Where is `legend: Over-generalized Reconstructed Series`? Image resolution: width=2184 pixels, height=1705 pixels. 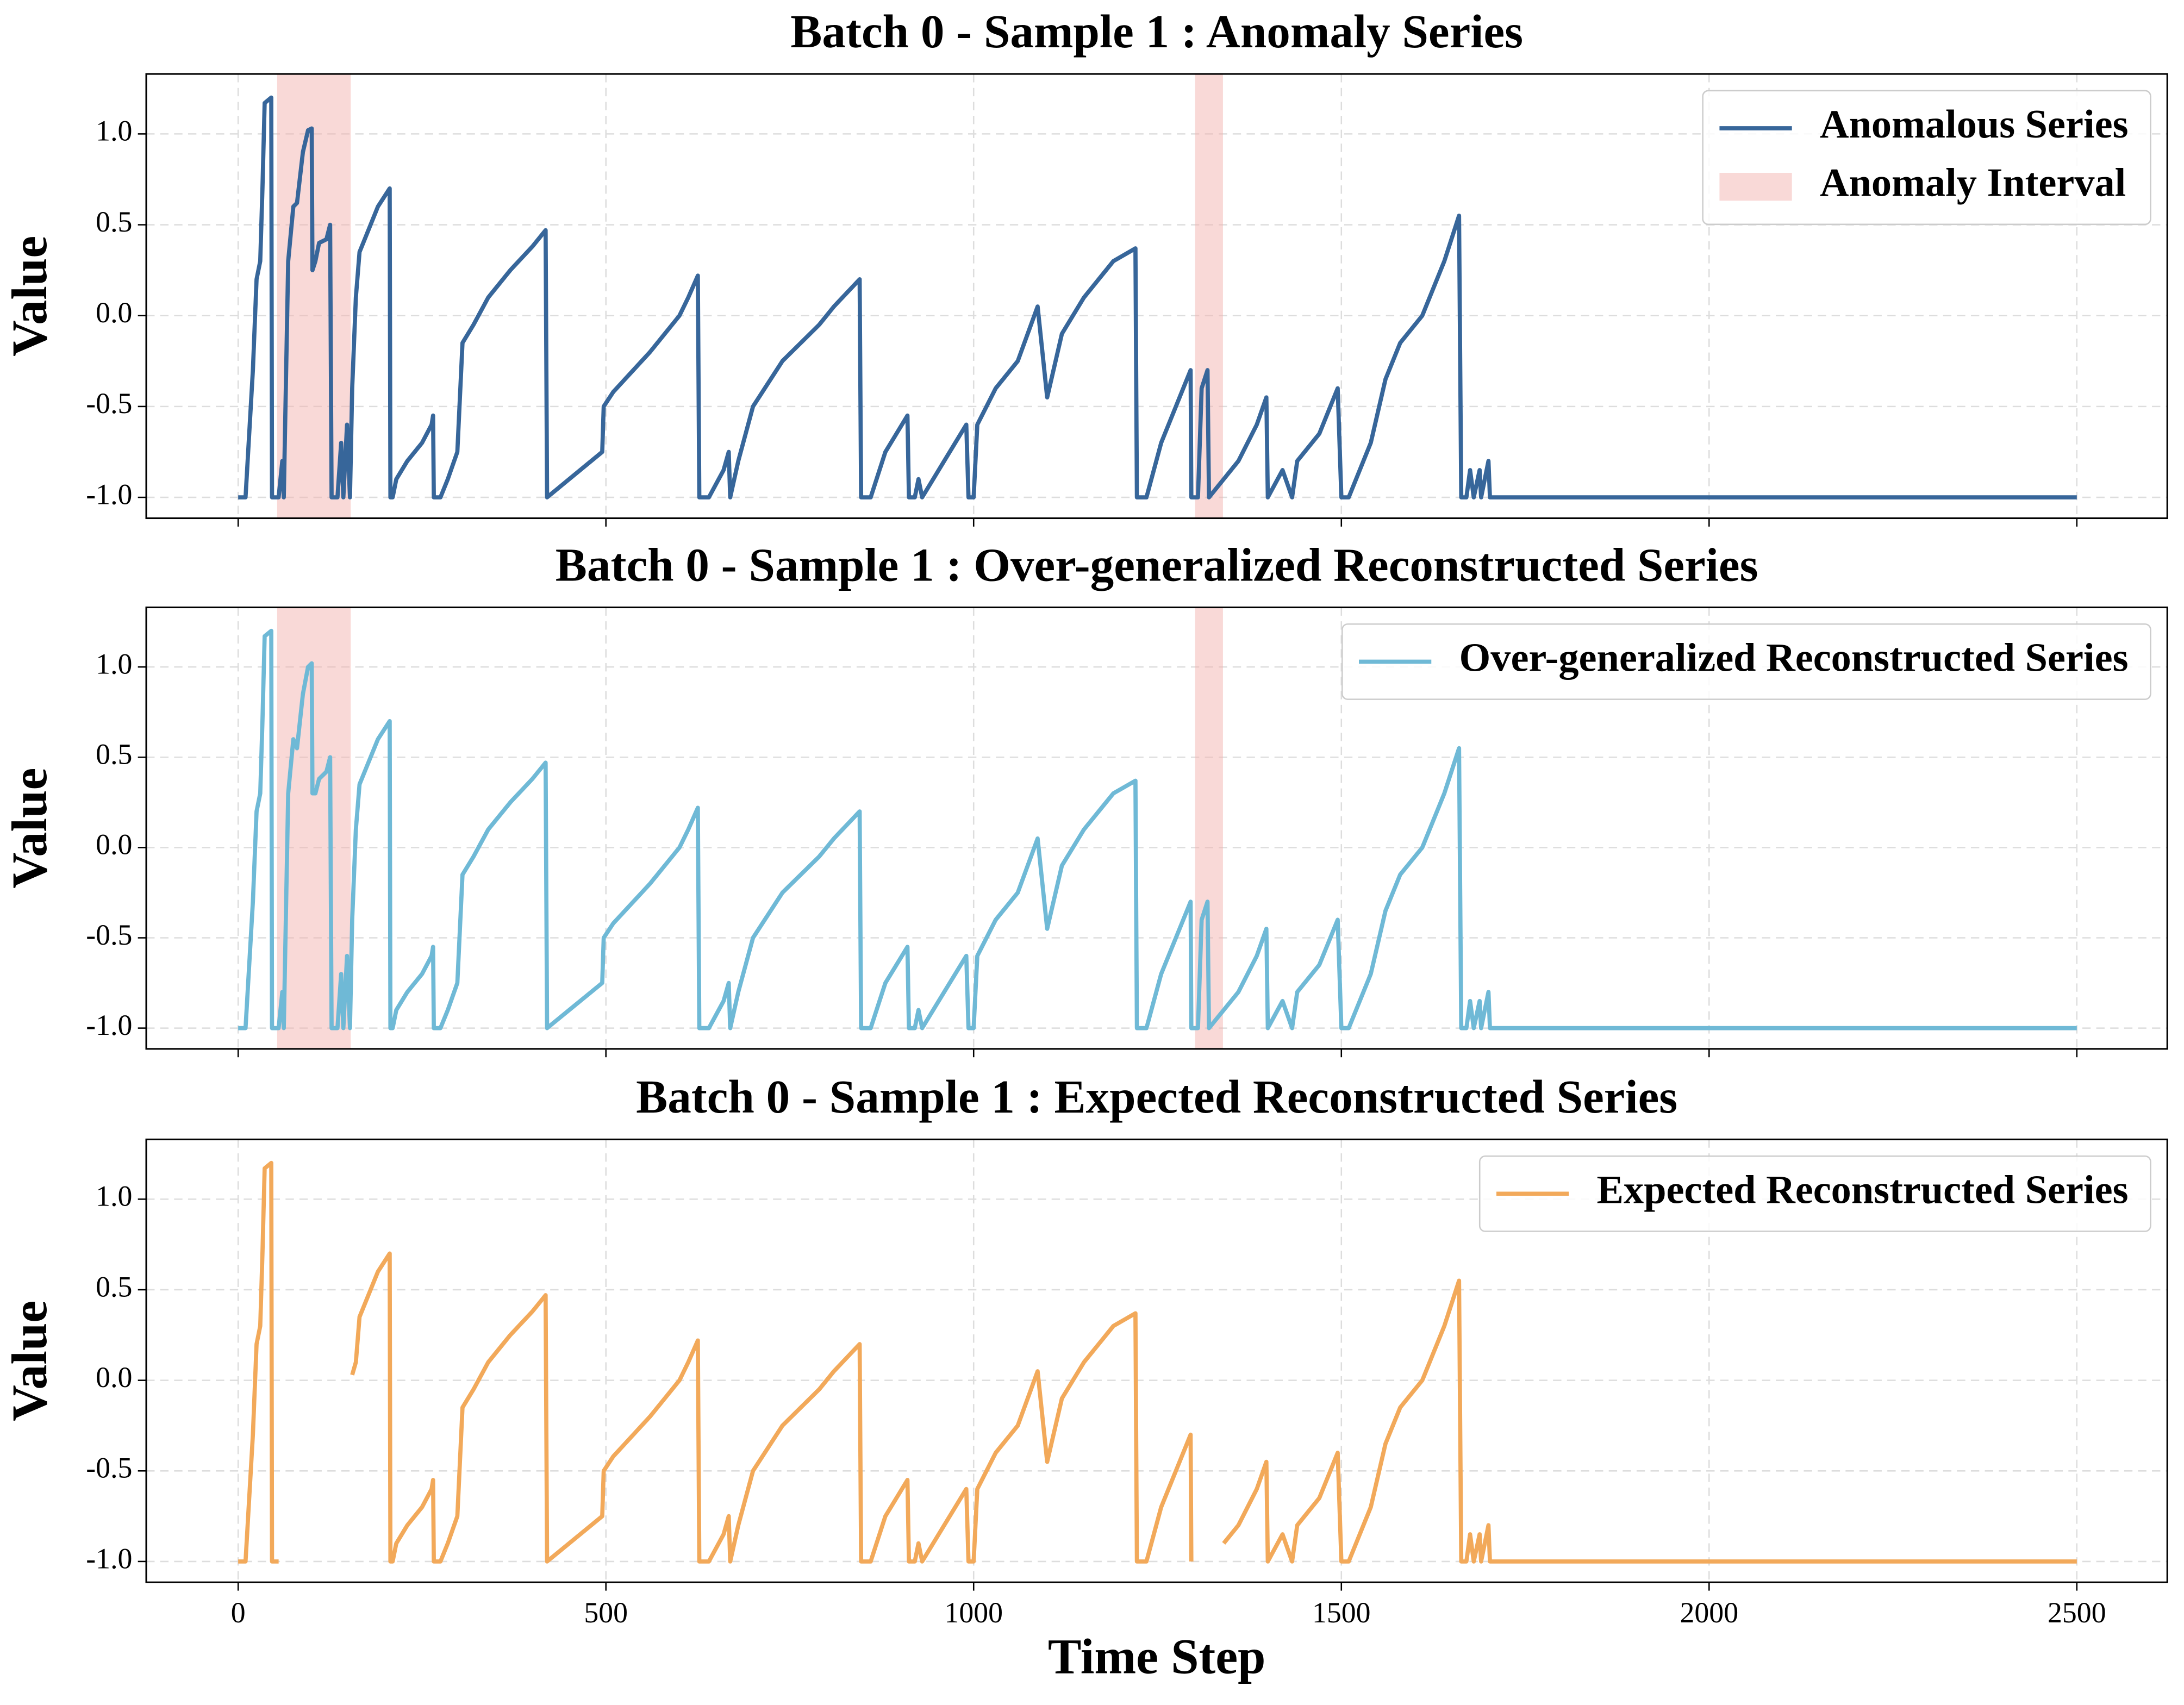 legend: Over-generalized Reconstructed Series is located at coordinates (1746, 661).